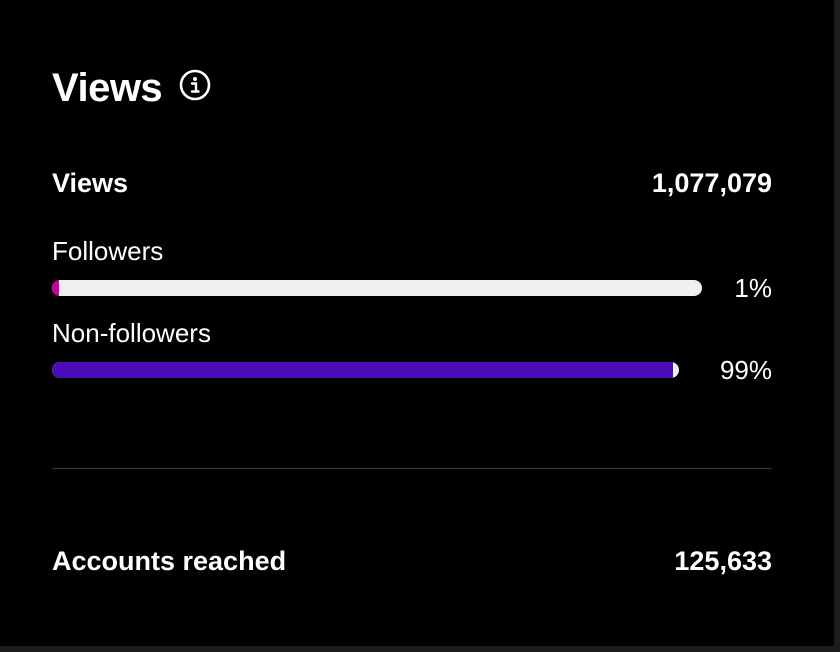 The image size is (840, 652). What do you see at coordinates (108, 251) in the screenshot?
I see `followers-label: Followers` at bounding box center [108, 251].